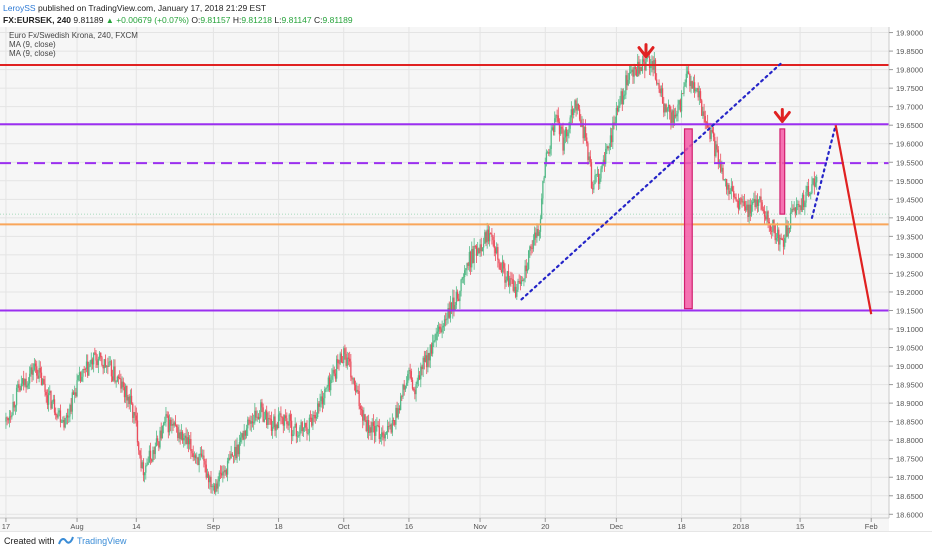  What do you see at coordinates (102, 541) in the screenshot?
I see `tradingview-brand: TradingView` at bounding box center [102, 541].